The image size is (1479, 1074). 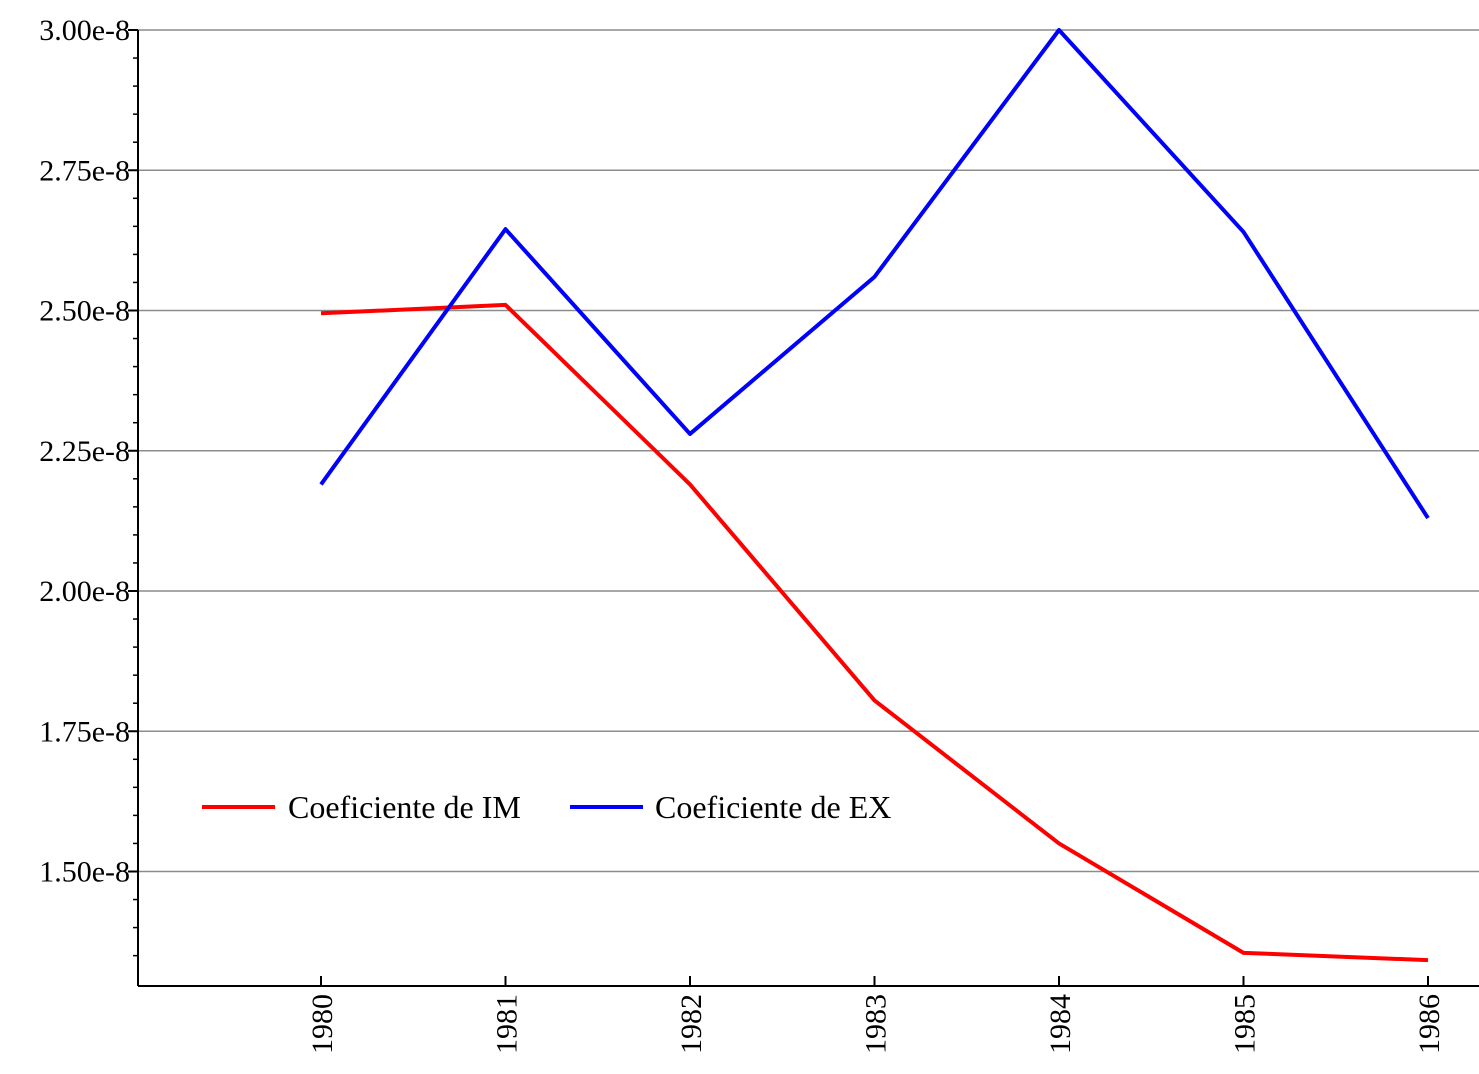 I want to click on legend-label: Coeficiente de EX, so click(x=773, y=807).